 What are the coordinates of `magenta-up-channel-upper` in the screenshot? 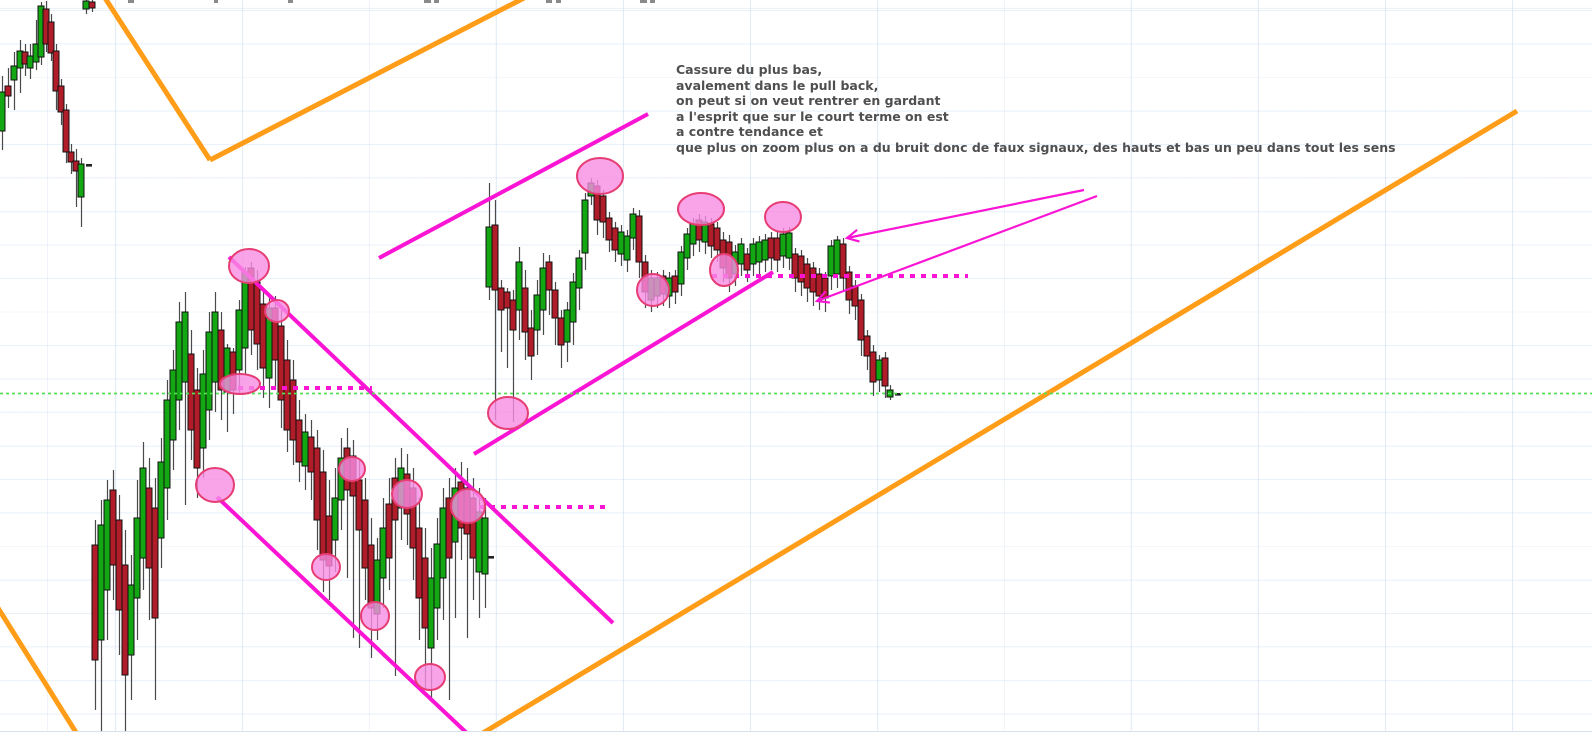 It's located at (513, 186).